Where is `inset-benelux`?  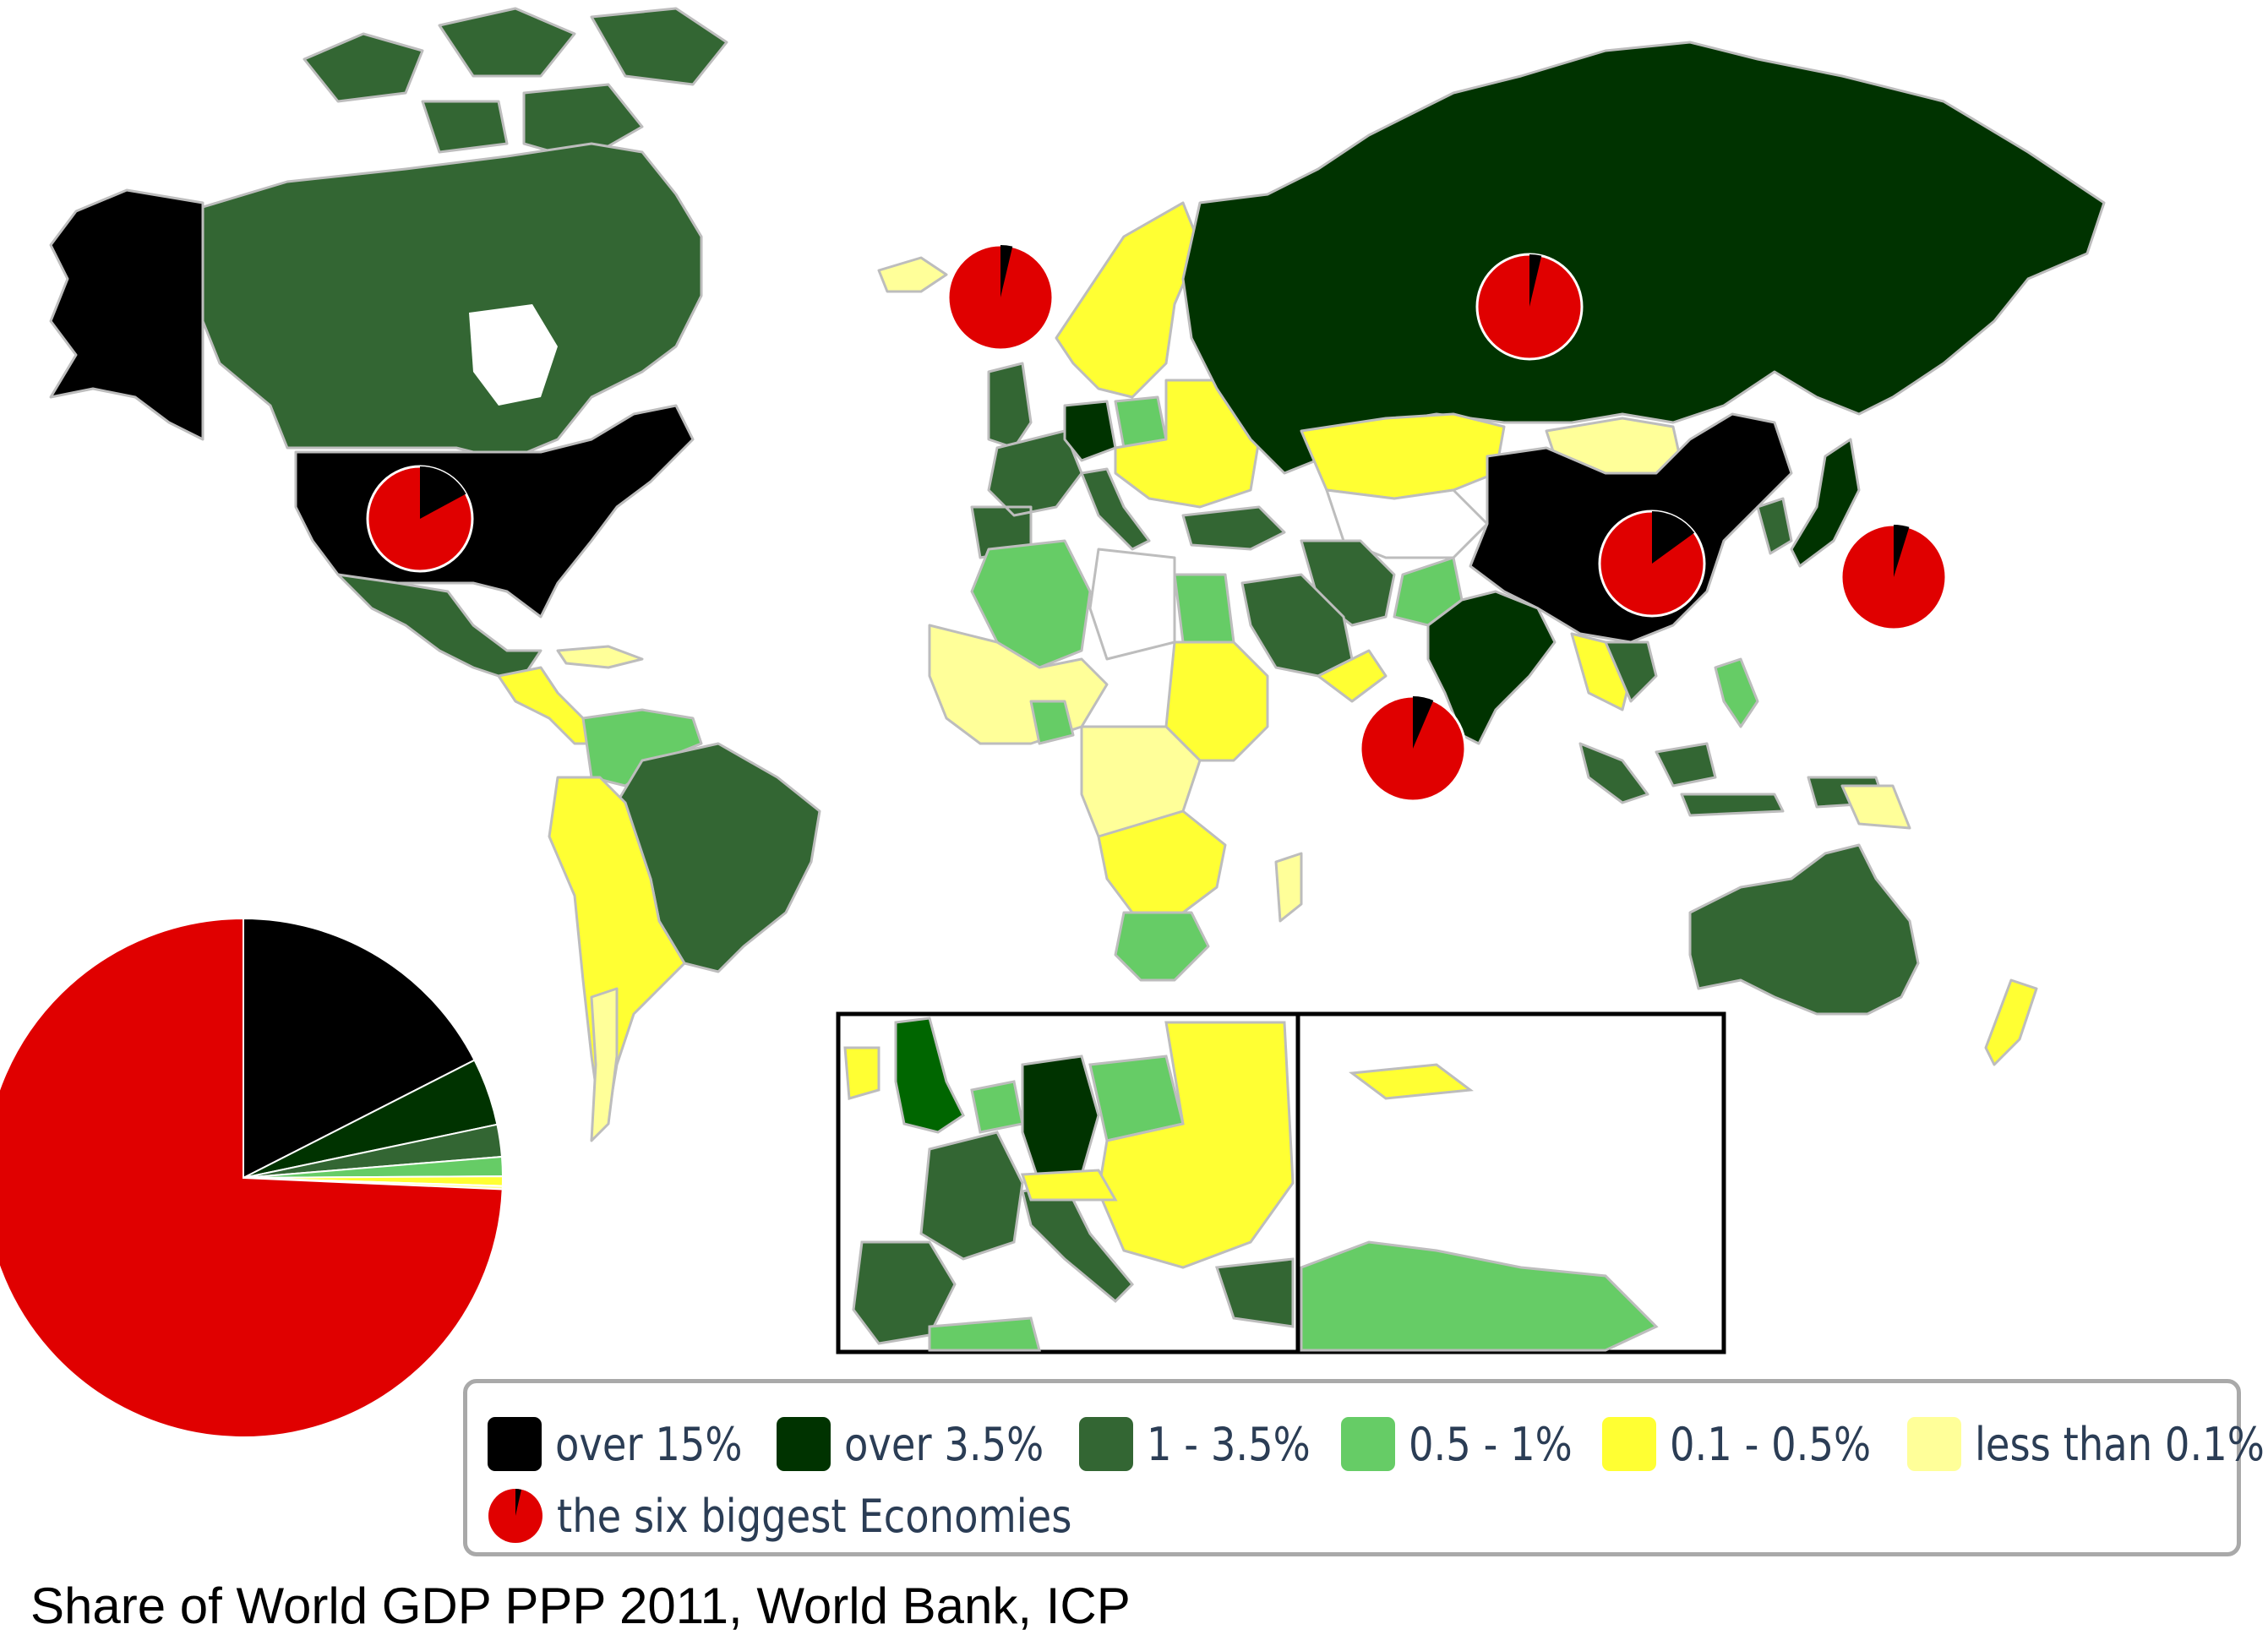
inset-benelux is located at coordinates (997, 1107).